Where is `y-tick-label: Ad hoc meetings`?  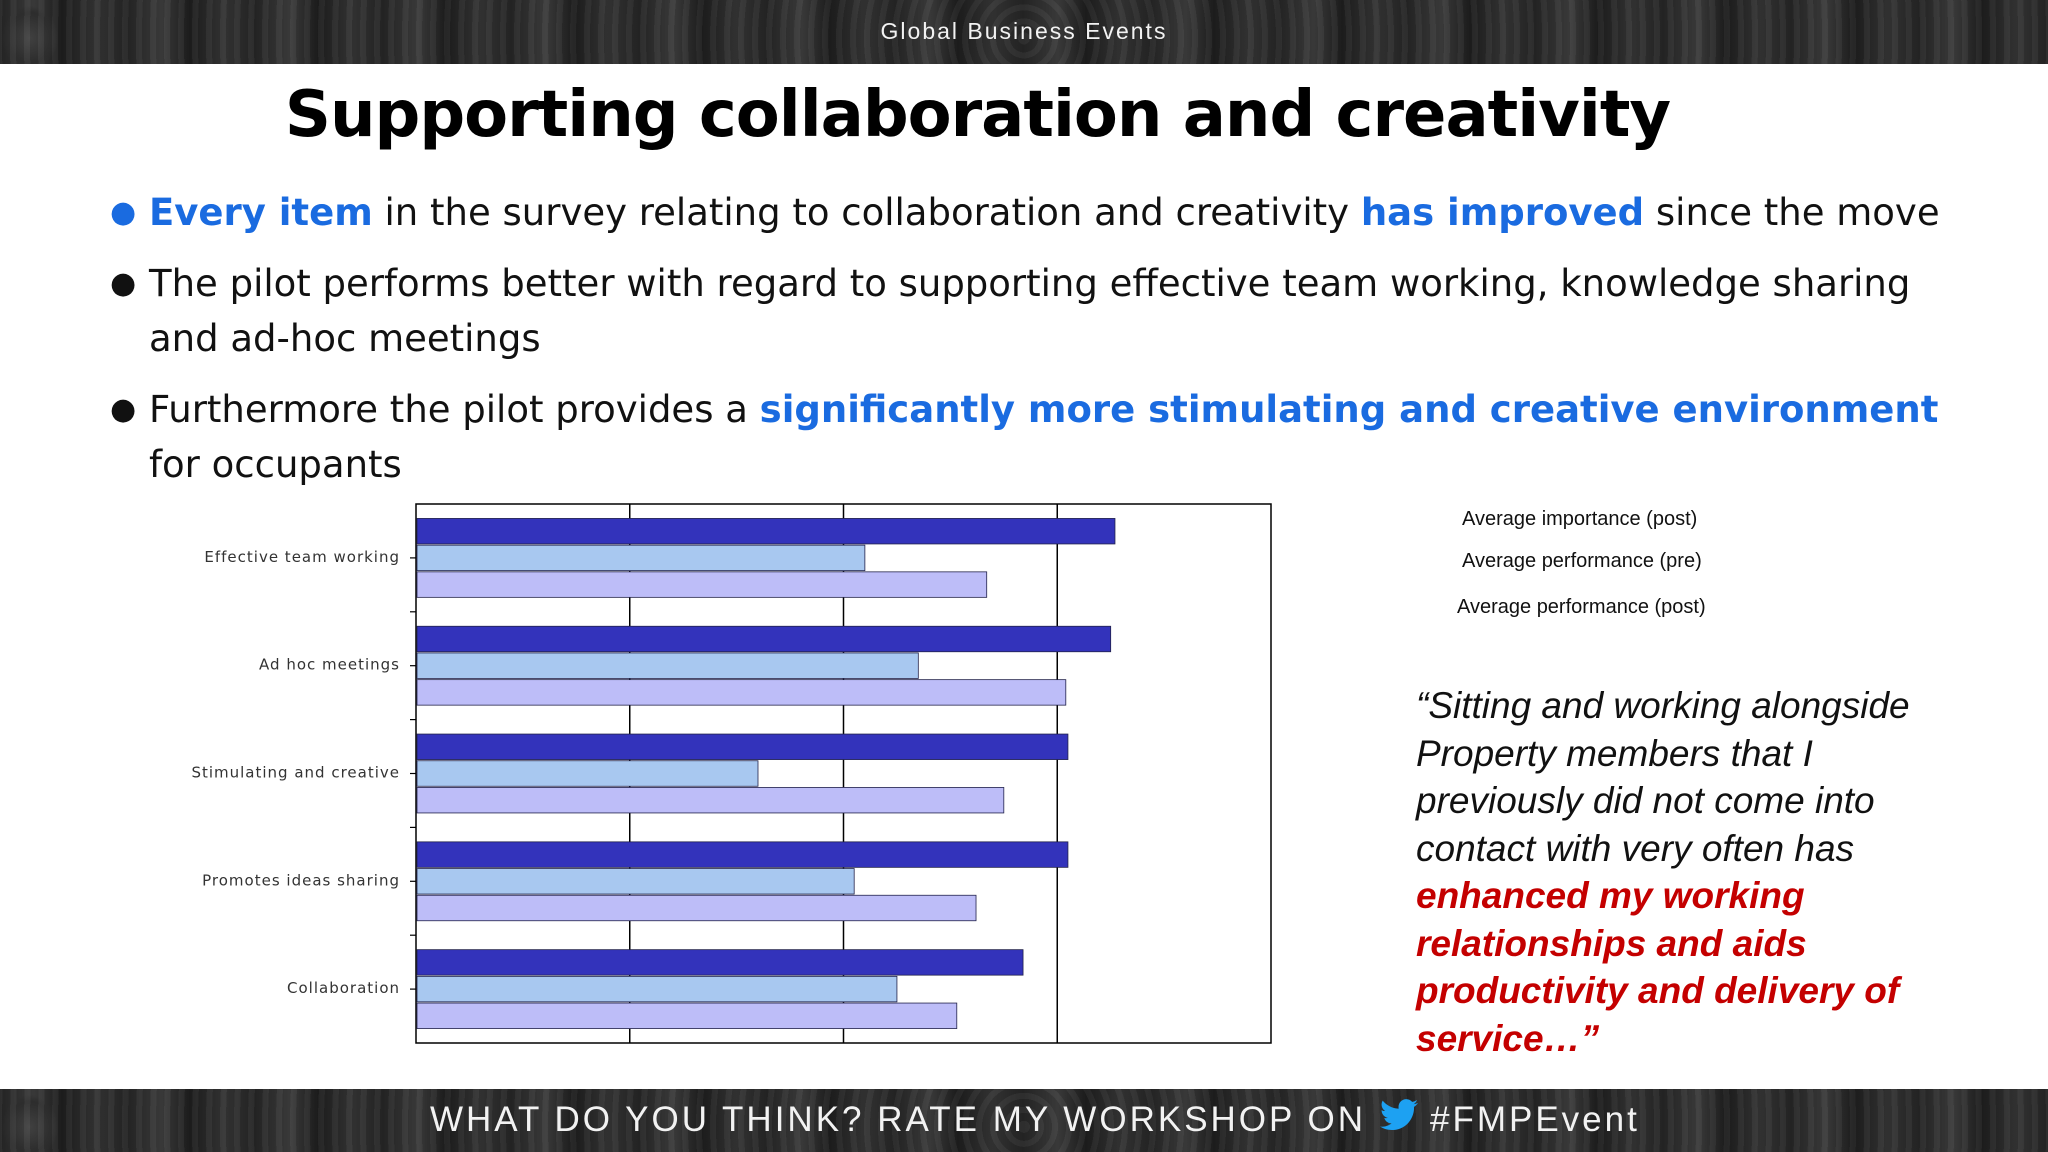 y-tick-label: Ad hoc meetings is located at coordinates (329, 665).